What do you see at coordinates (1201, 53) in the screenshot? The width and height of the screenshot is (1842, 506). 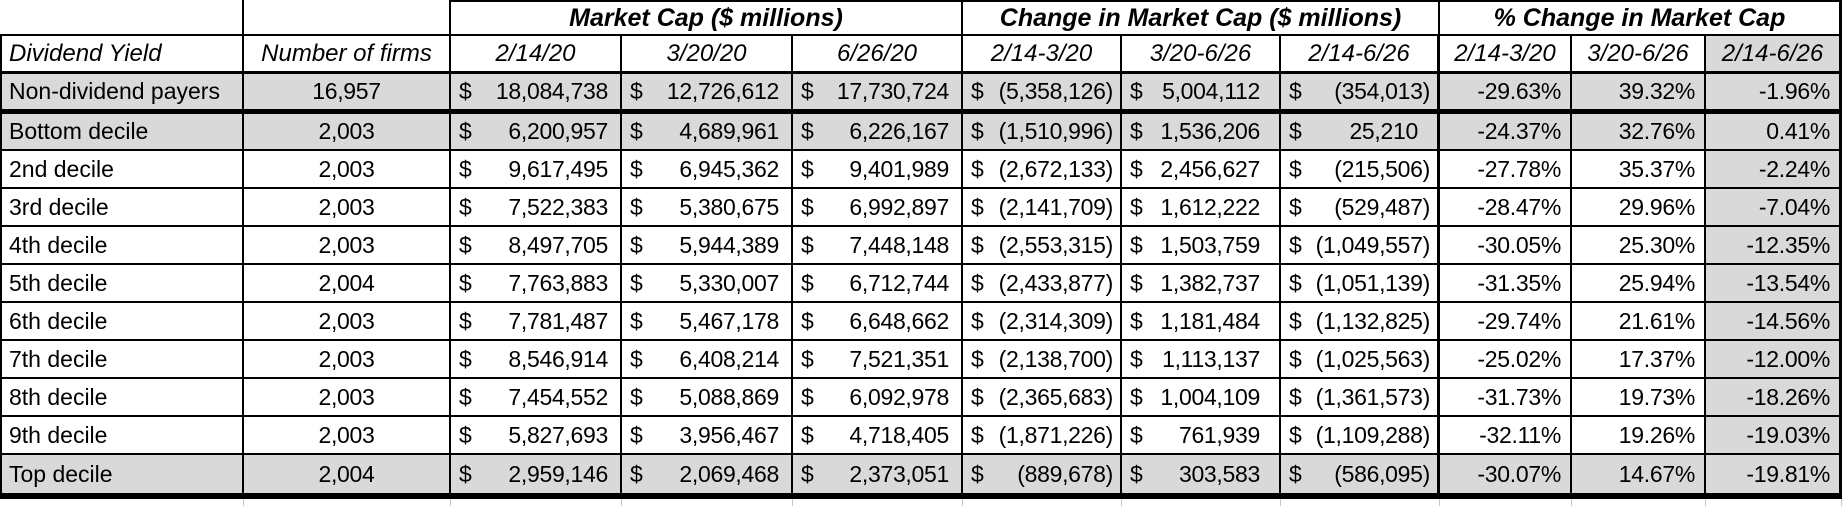 I see `column-header-chg-3-20-6-26: 3/20-6/26` at bounding box center [1201, 53].